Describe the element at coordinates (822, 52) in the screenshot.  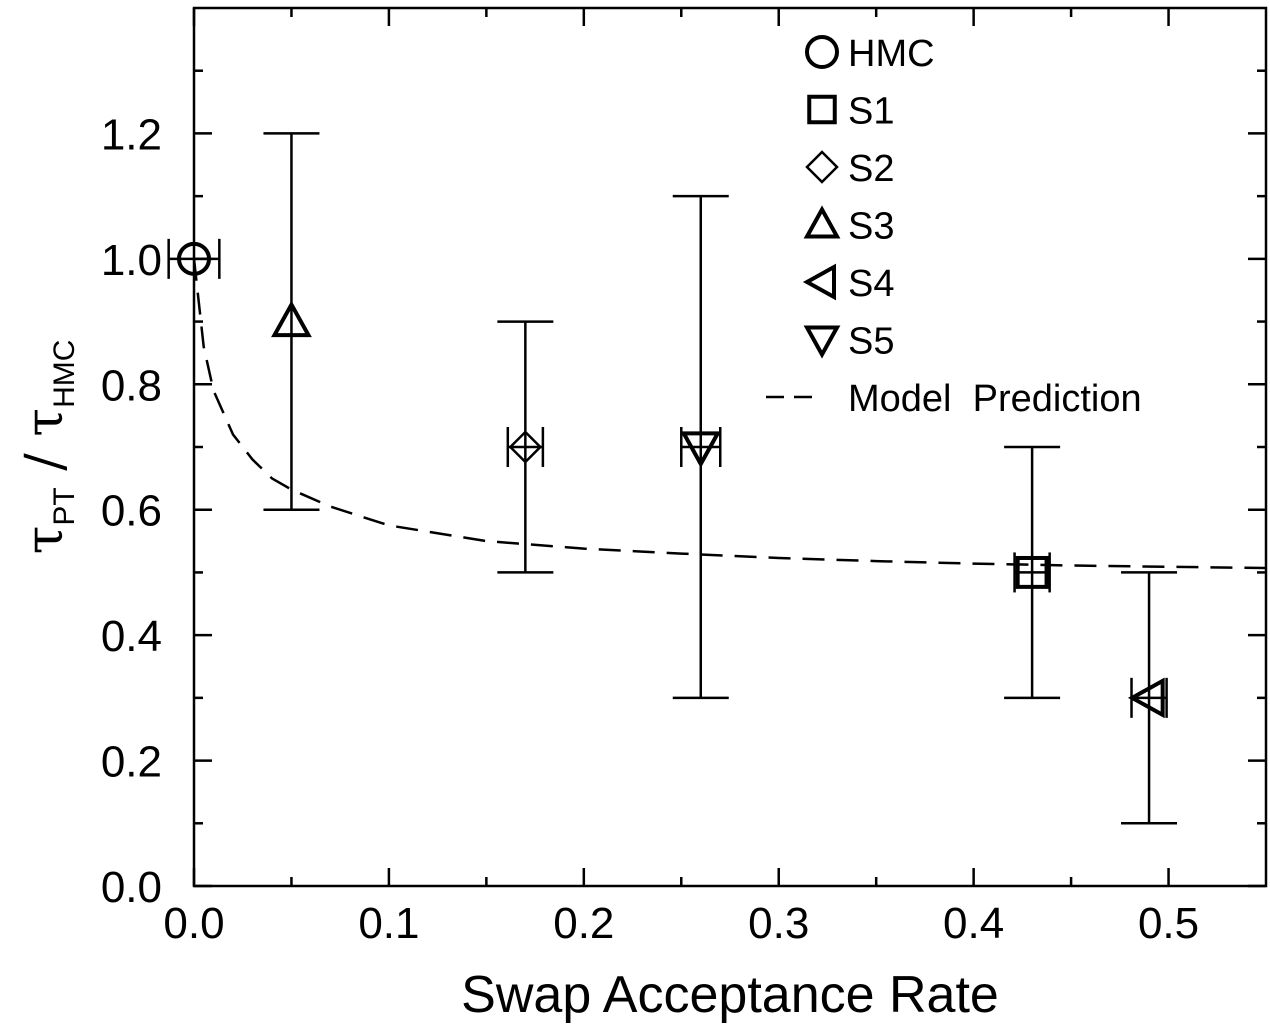
I see `legend-marker-hmc` at that location.